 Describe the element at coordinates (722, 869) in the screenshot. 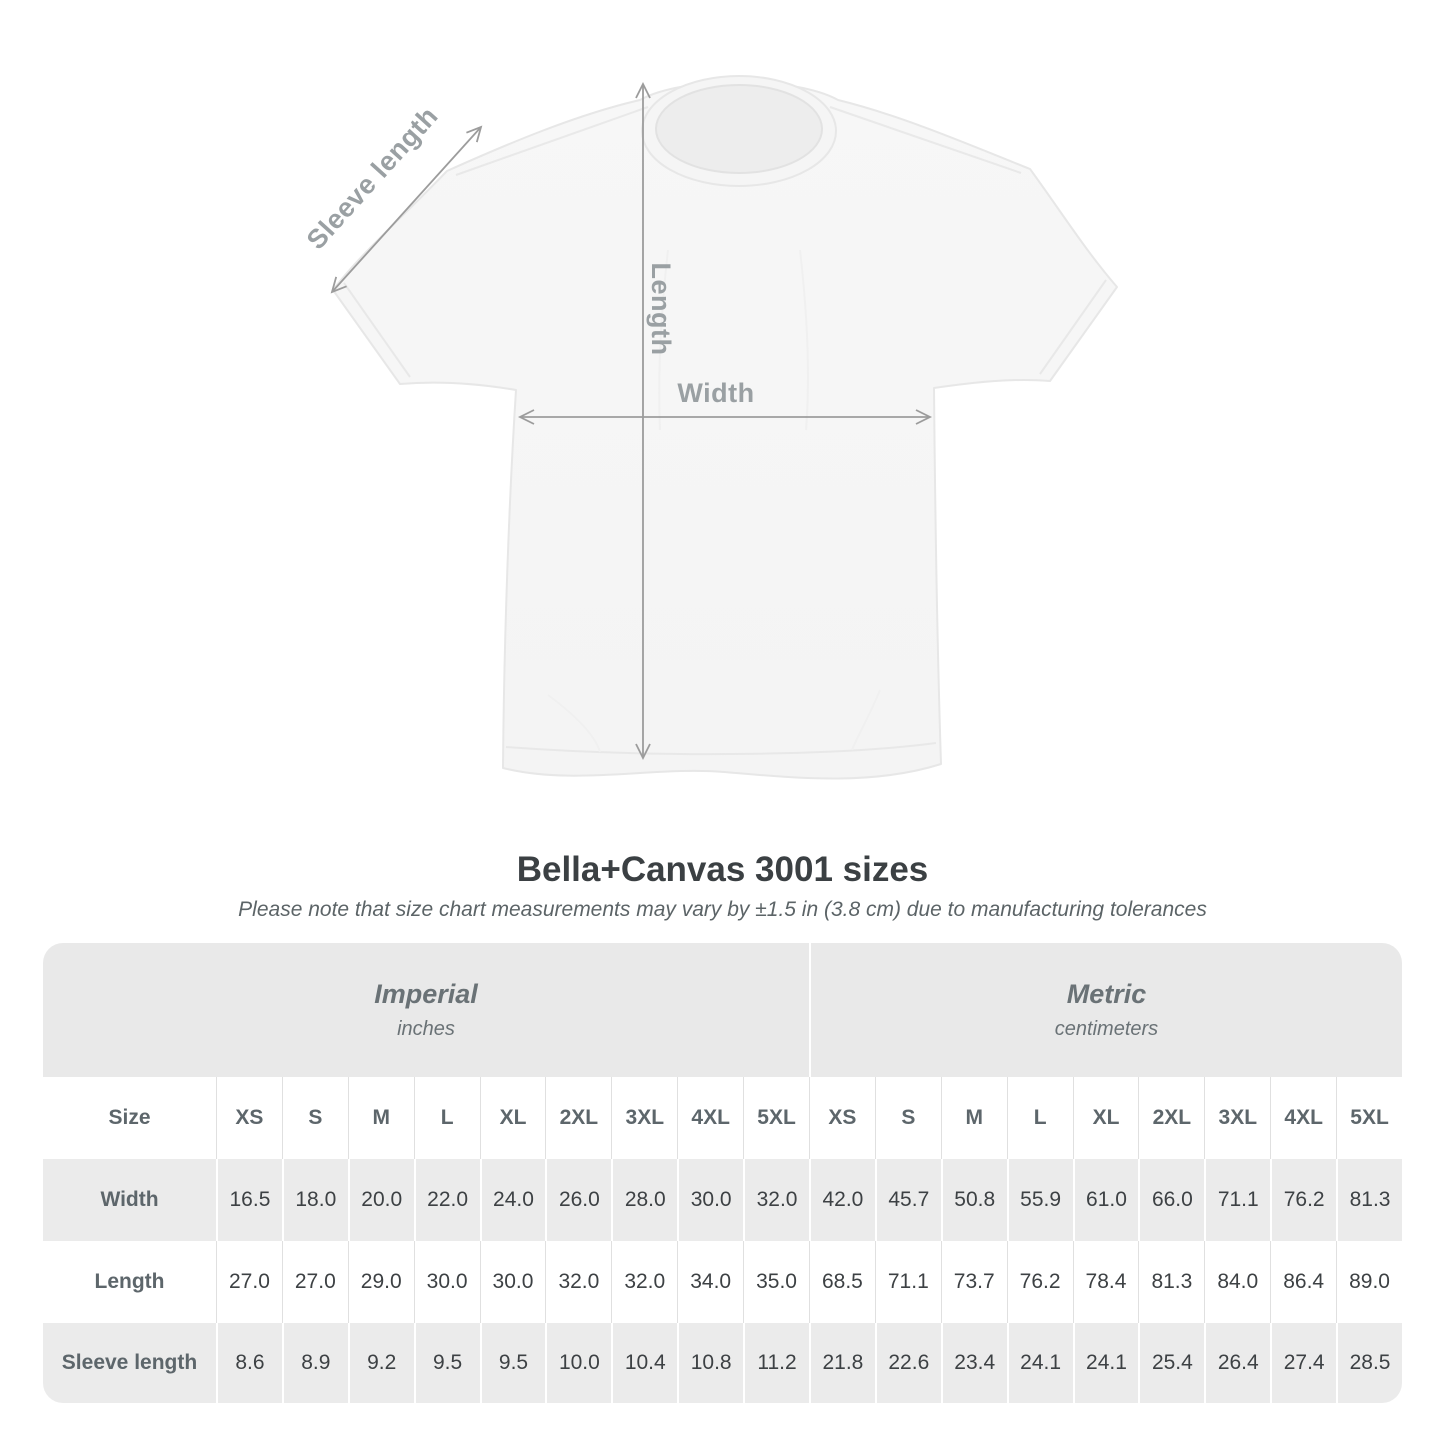

I see `page-title: Bella+Canvas 3001 sizes` at that location.